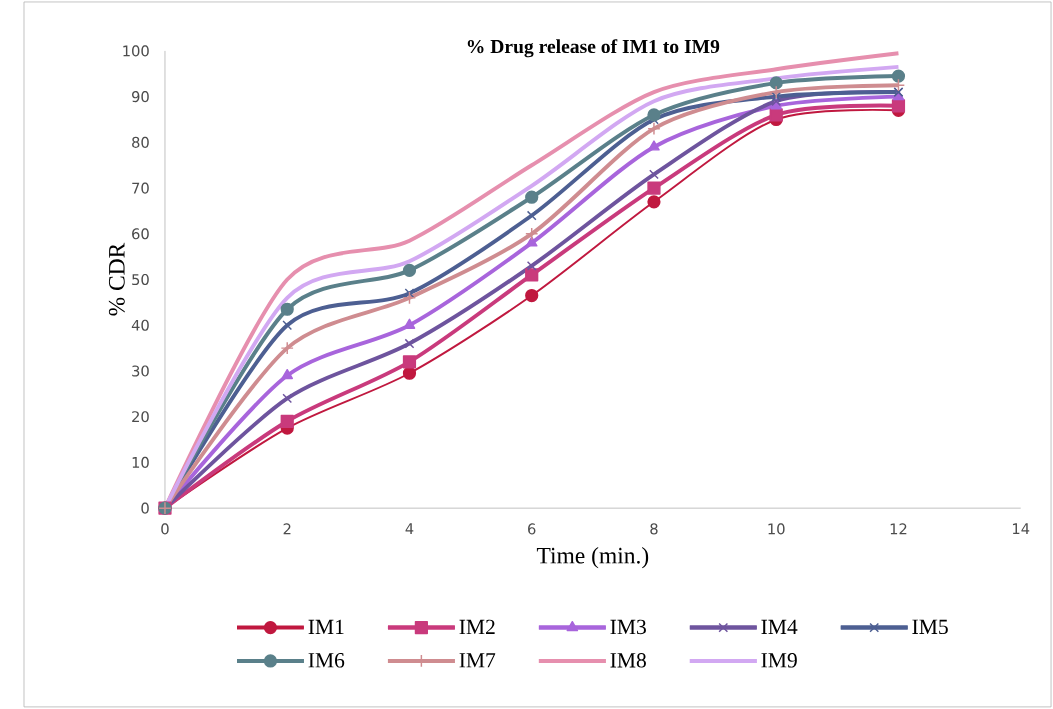 The image size is (1053, 709). Describe the element at coordinates (409, 529) in the screenshot. I see `x-tick-label: 4` at that location.